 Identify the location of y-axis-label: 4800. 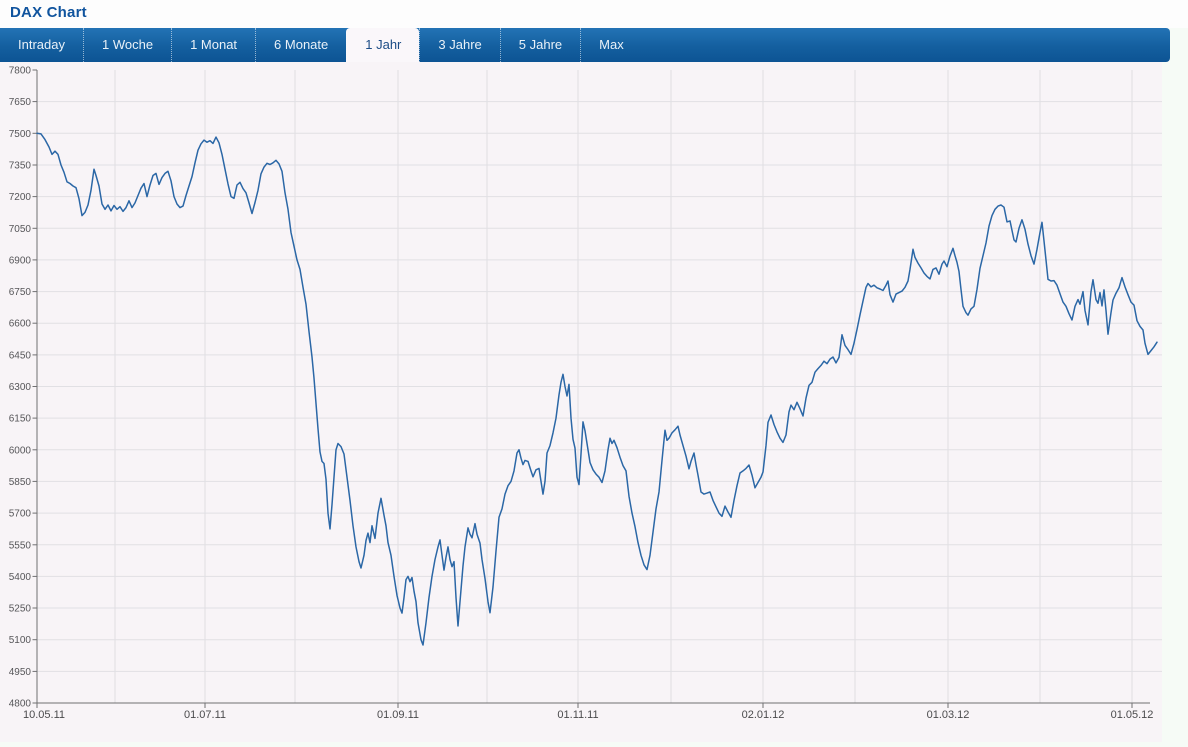
(20, 704).